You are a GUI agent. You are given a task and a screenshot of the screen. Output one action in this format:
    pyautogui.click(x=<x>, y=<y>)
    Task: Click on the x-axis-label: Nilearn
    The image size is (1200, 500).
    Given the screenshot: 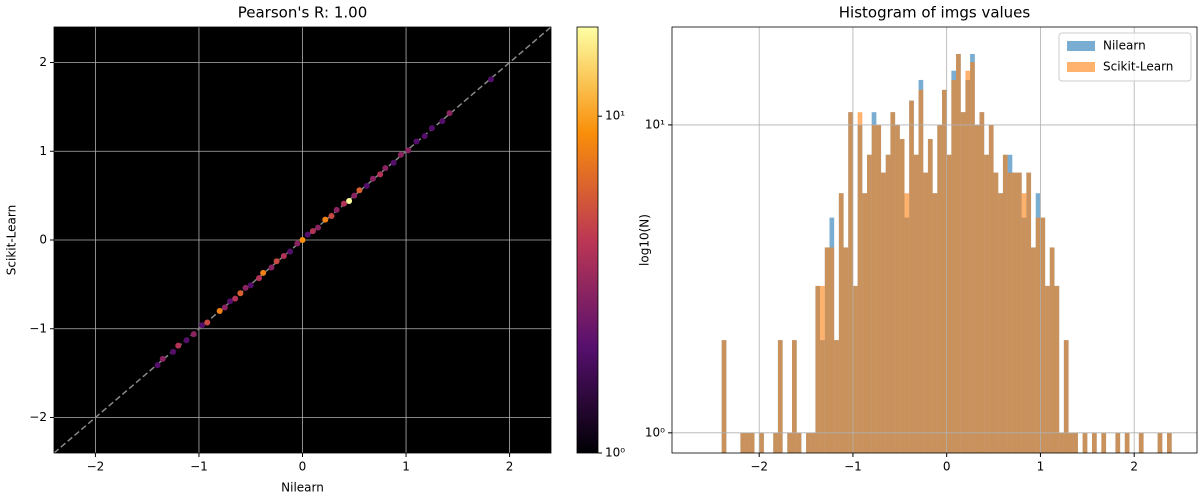 What is the action you would take?
    pyautogui.click(x=302, y=488)
    